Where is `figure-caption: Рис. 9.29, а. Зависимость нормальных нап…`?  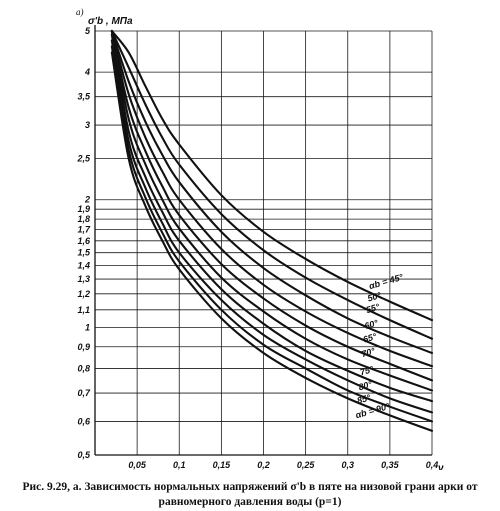 figure-caption: Рис. 9.29, а. Зависимость нормальных нап… is located at coordinates (250, 495).